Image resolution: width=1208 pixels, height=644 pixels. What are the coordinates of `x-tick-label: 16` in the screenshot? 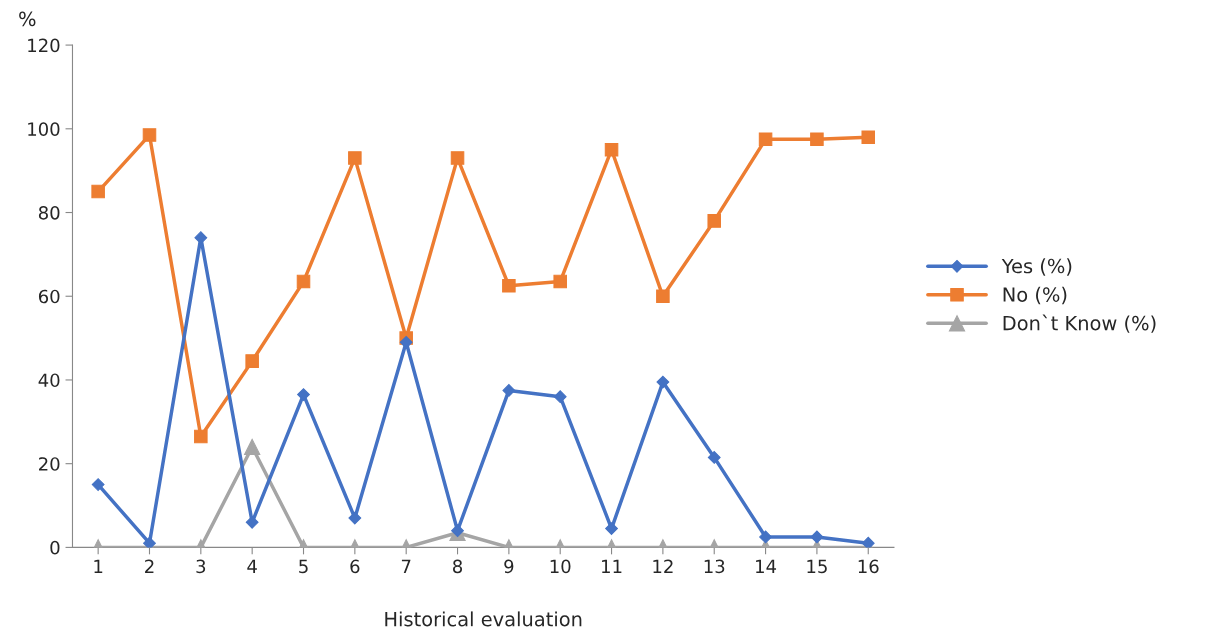 It's located at (868, 566).